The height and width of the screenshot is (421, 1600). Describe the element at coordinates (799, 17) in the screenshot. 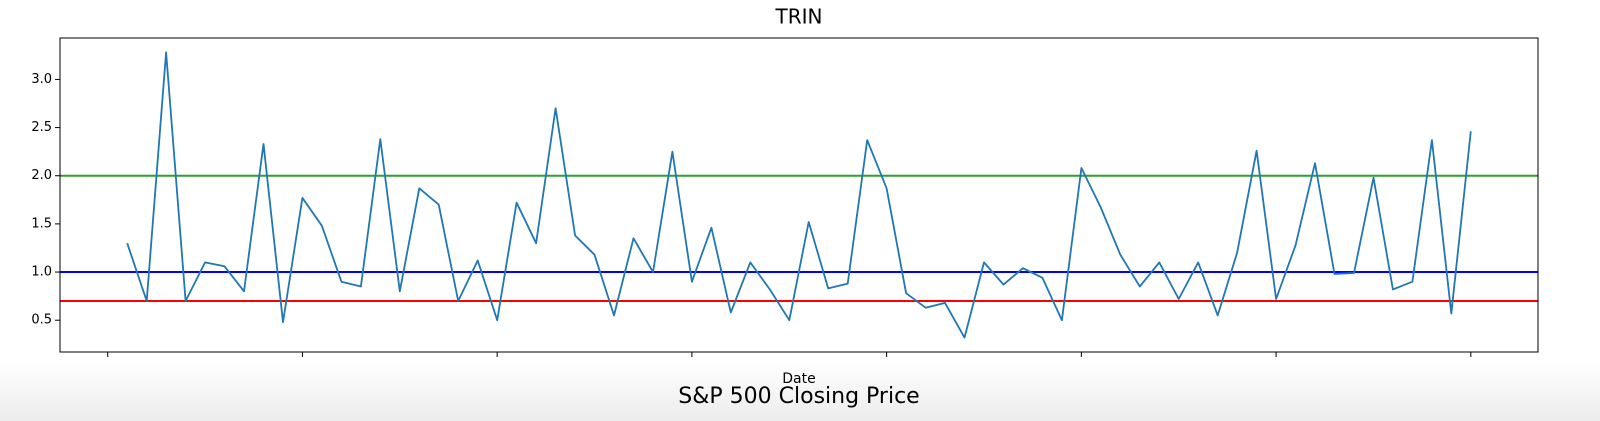

I see `chart-title: TRIN` at that location.